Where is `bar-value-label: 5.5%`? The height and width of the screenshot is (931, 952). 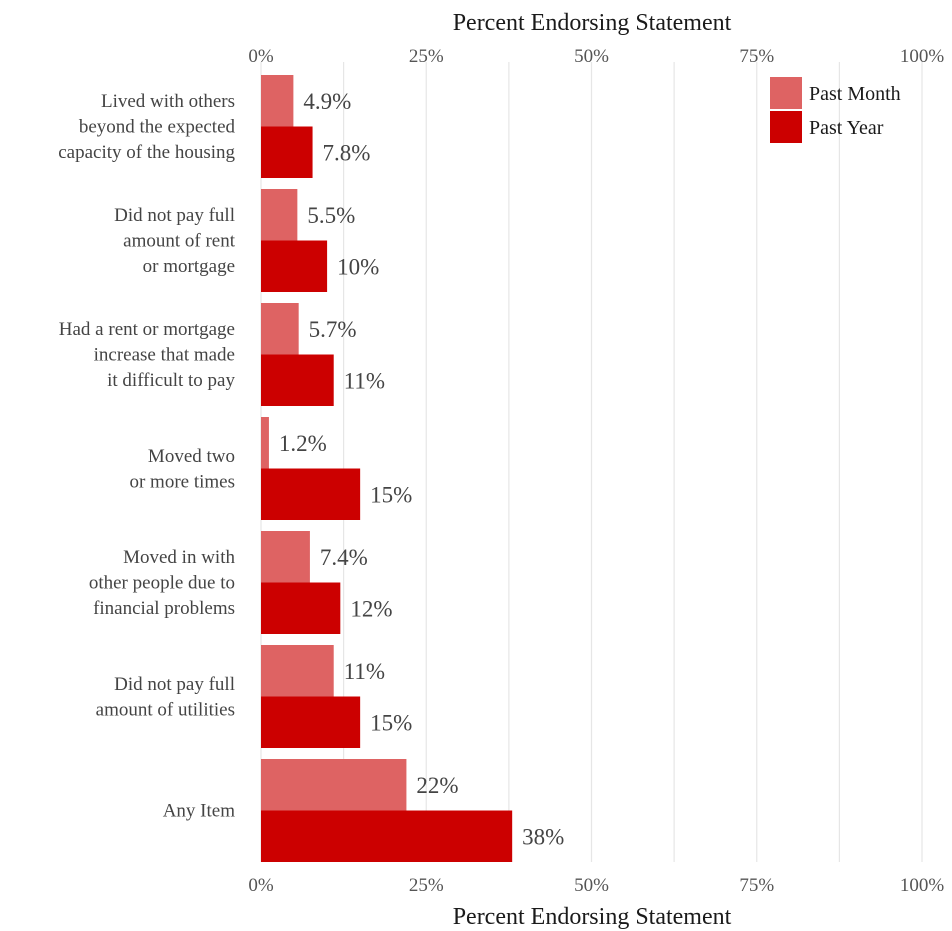
bar-value-label: 5.5% is located at coordinates (331, 215).